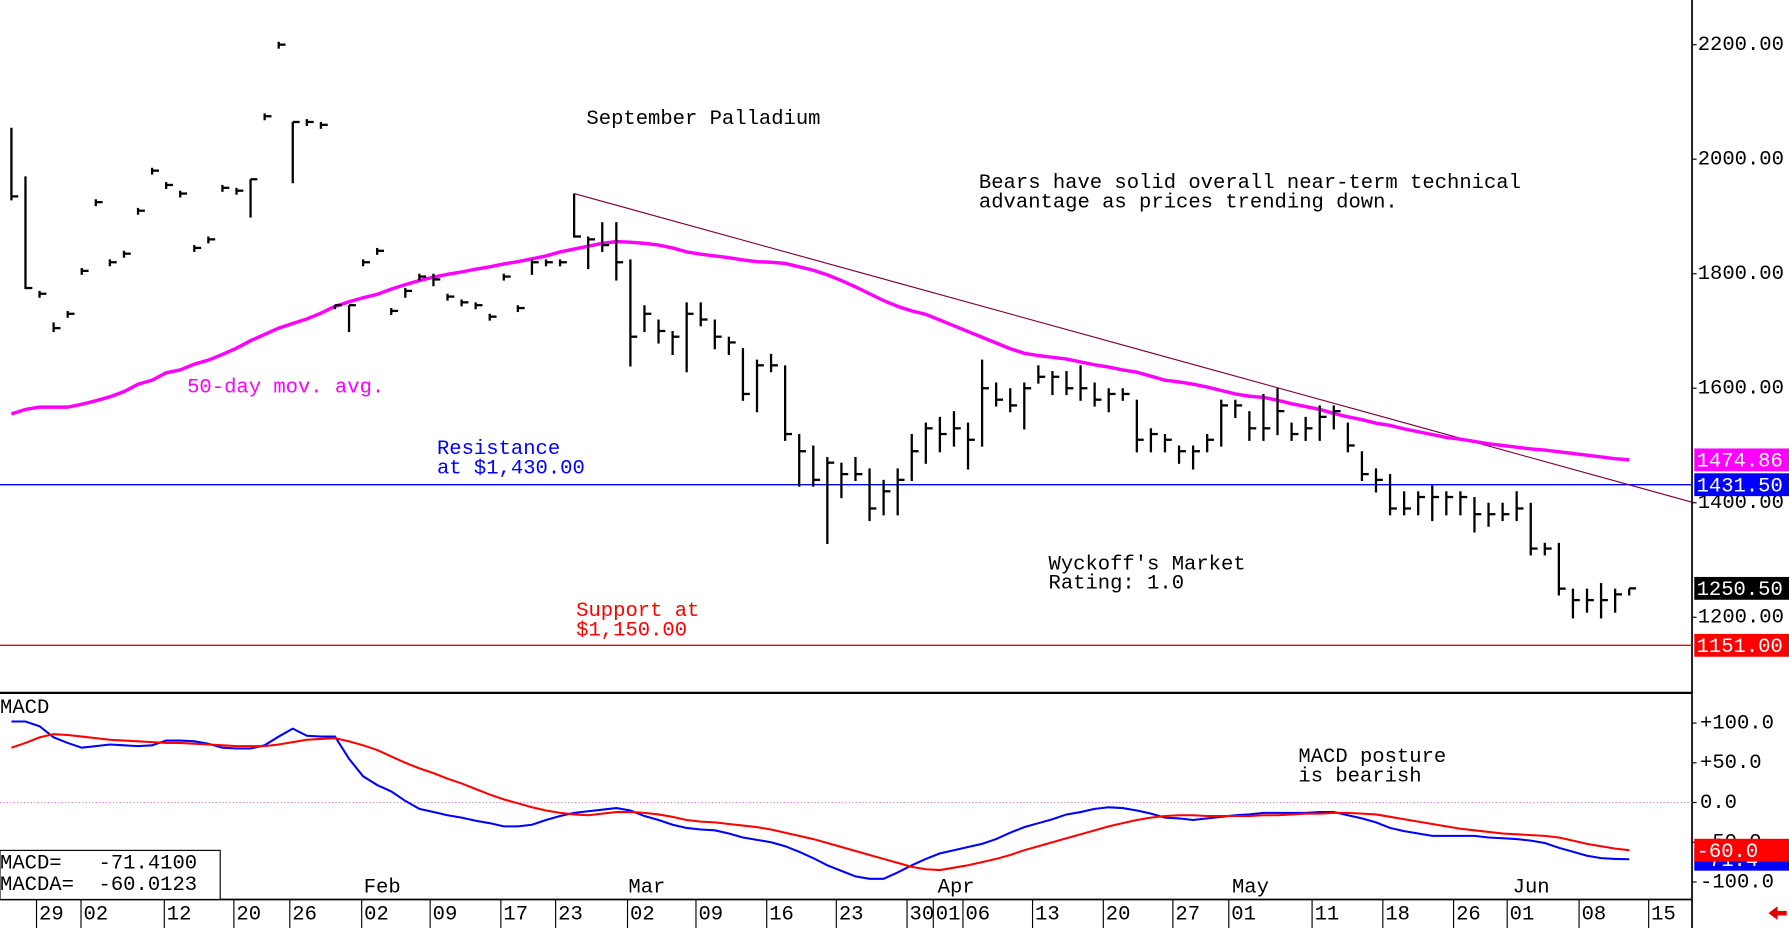  Describe the element at coordinates (1187, 915) in the screenshot. I see `date-label: 27` at that location.